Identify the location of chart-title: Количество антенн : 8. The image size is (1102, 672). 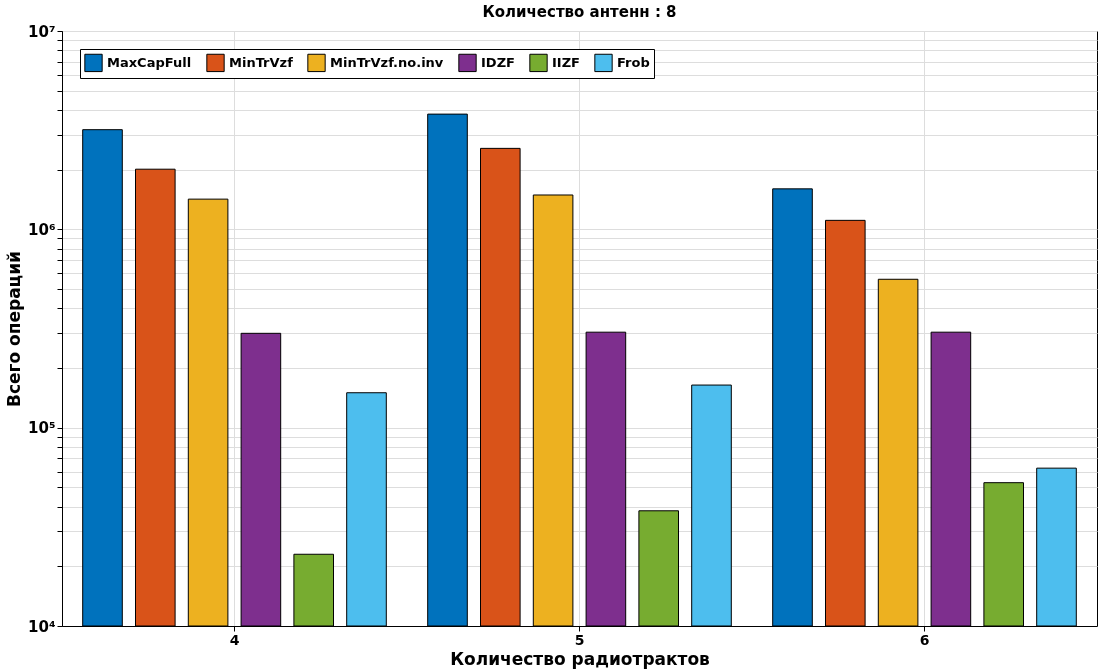
(579, 12).